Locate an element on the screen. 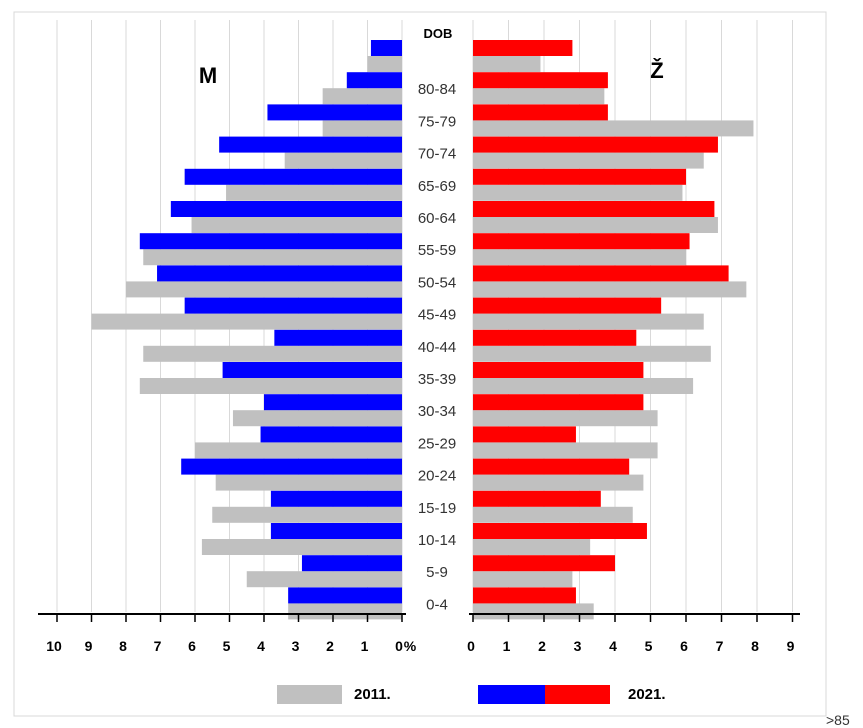  category-label-7074: 70-74 is located at coordinates (437, 154).